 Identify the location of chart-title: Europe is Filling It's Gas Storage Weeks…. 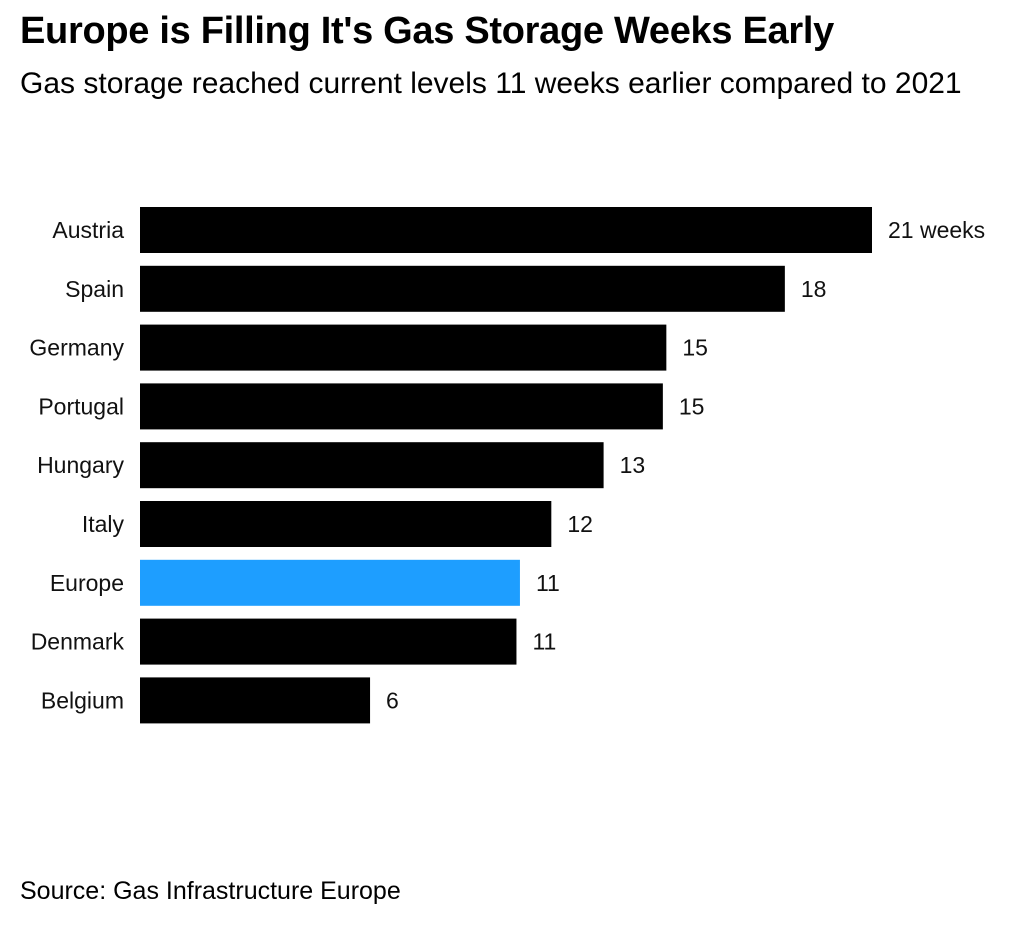
(427, 31).